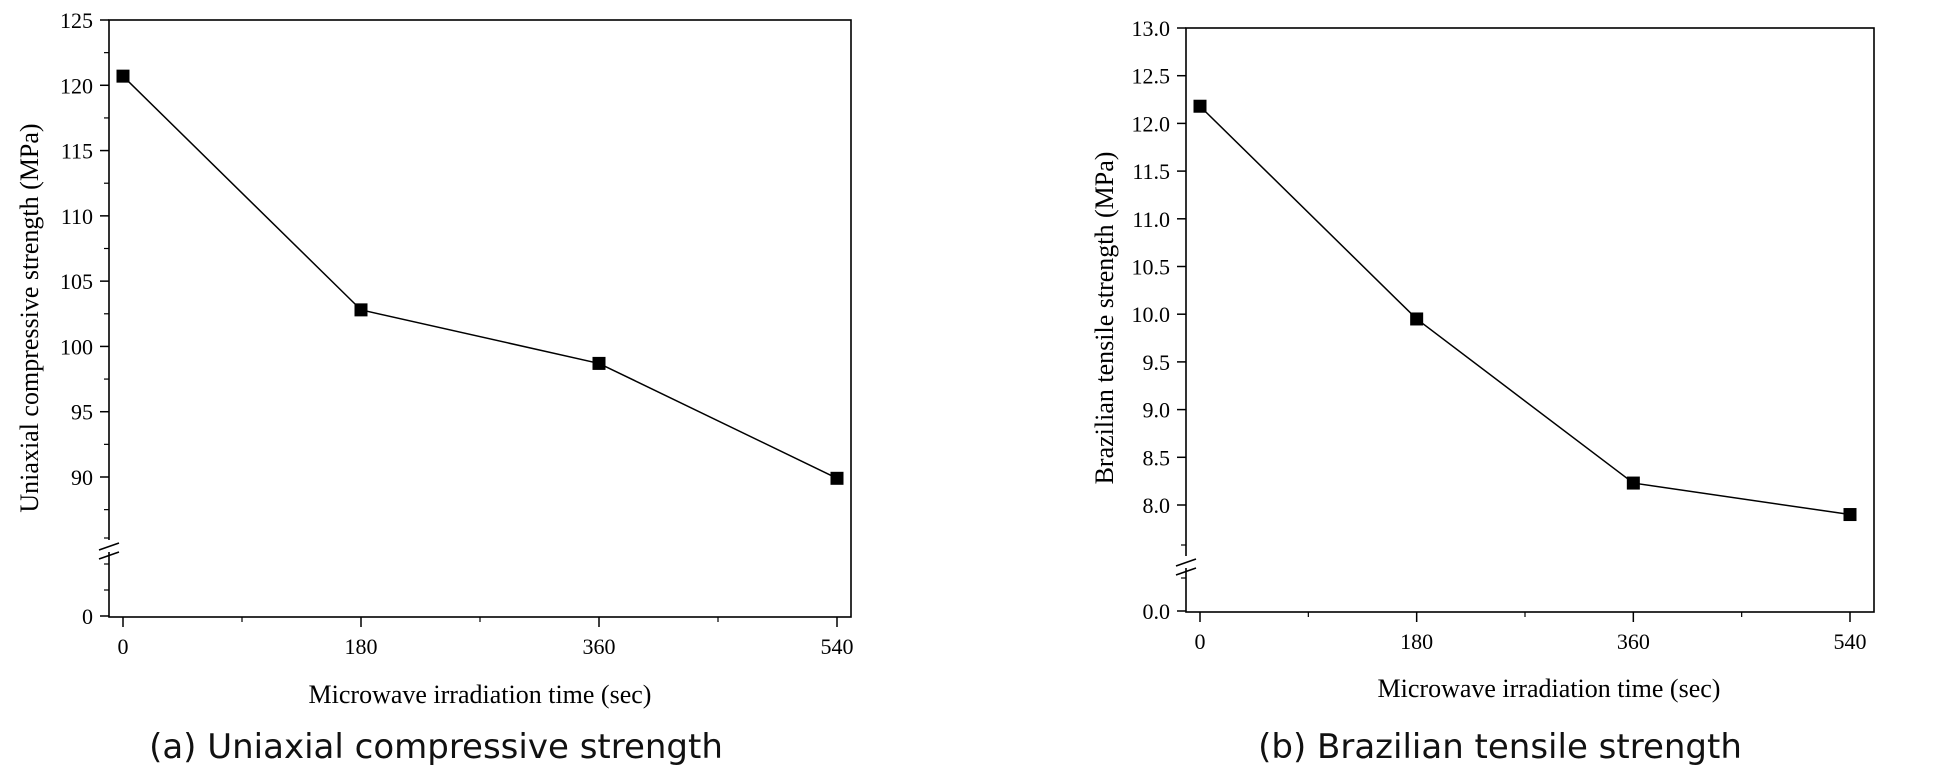  I want to click on y-tick-label: 9.5, so click(1157, 362).